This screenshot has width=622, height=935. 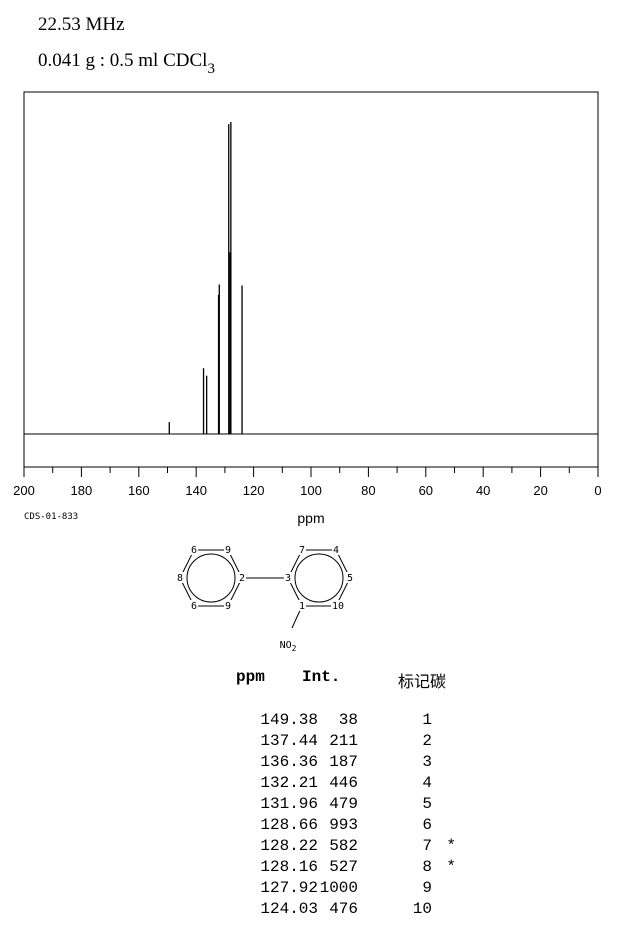 What do you see at coordinates (288, 646) in the screenshot?
I see `nitro-label: NO2` at bounding box center [288, 646].